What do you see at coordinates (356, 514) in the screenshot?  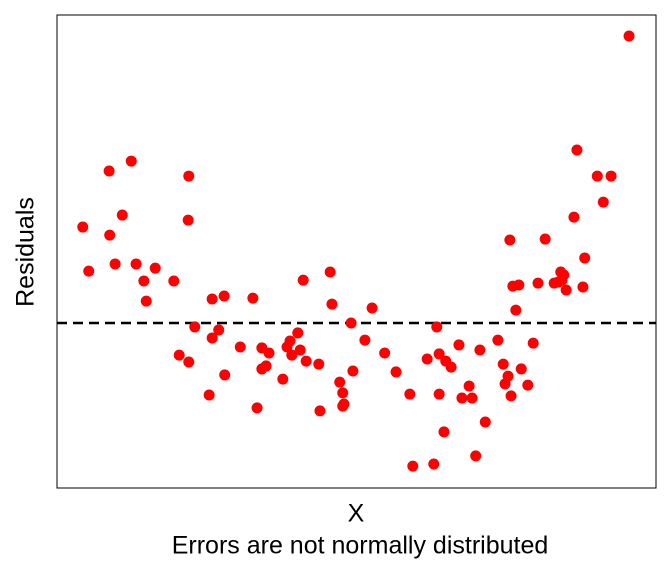 I see `x-axis-label: X` at bounding box center [356, 514].